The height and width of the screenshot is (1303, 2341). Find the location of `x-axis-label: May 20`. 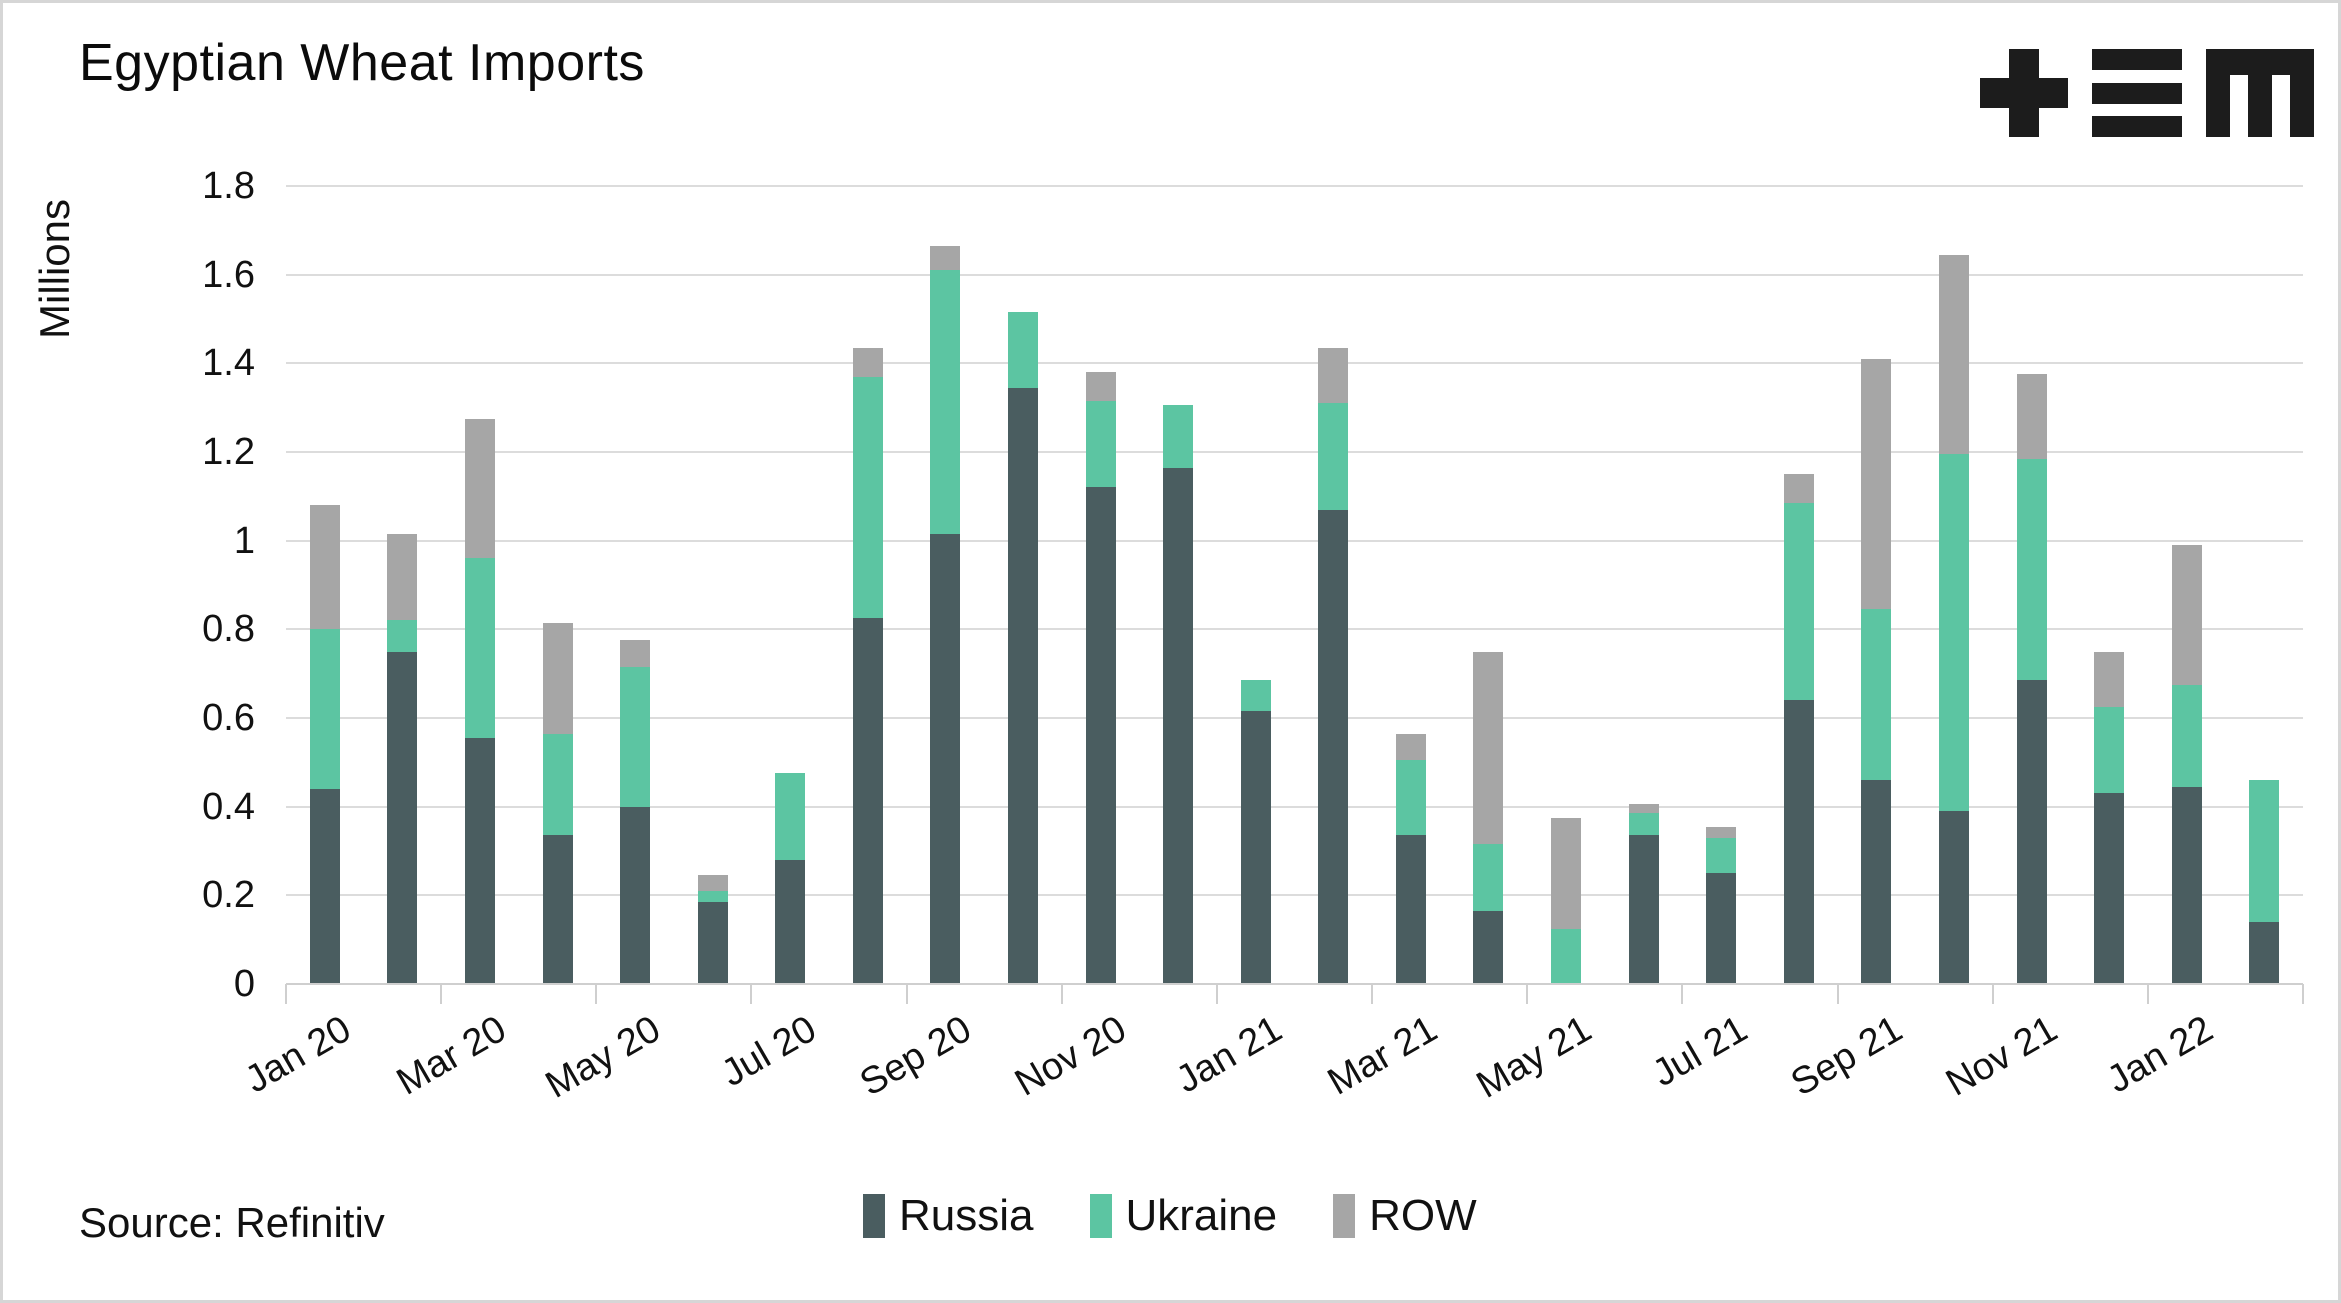

x-axis-label: May 20 is located at coordinates (604, 1057).